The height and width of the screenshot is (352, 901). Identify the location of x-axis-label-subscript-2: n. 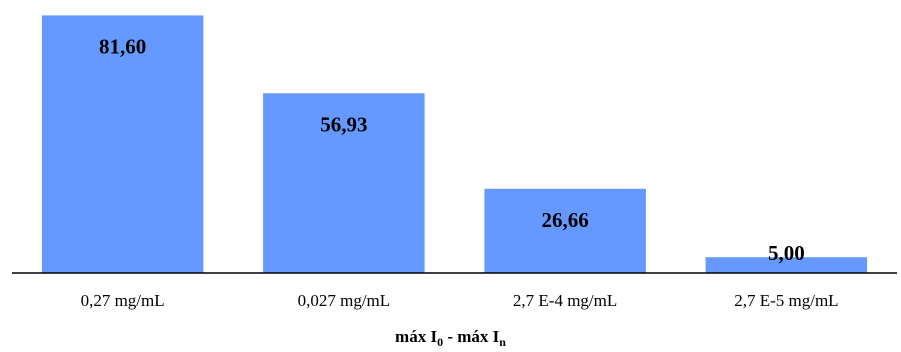
(502, 342).